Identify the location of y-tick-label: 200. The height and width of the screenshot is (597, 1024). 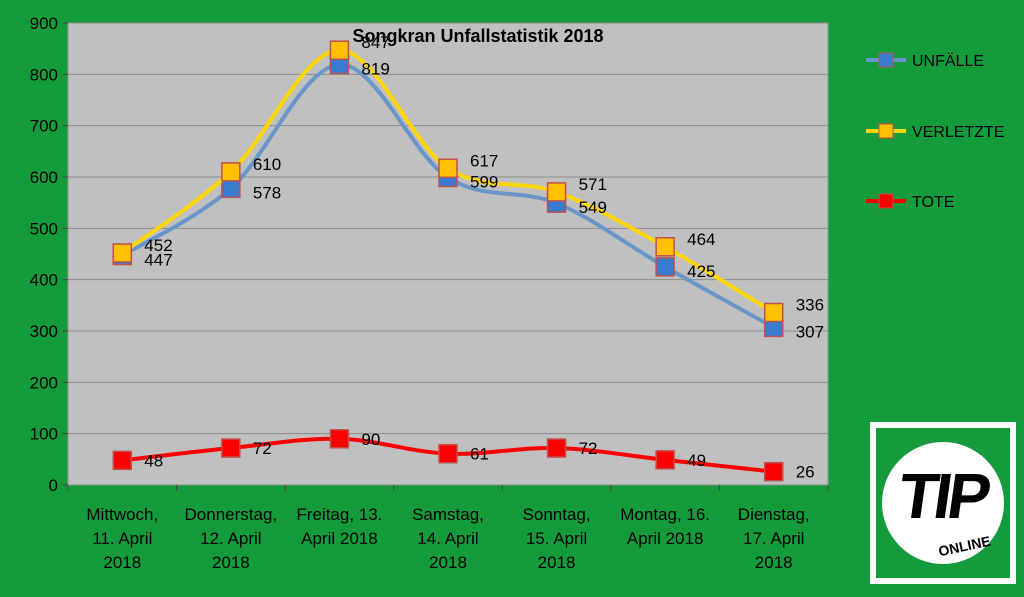
(44, 382).